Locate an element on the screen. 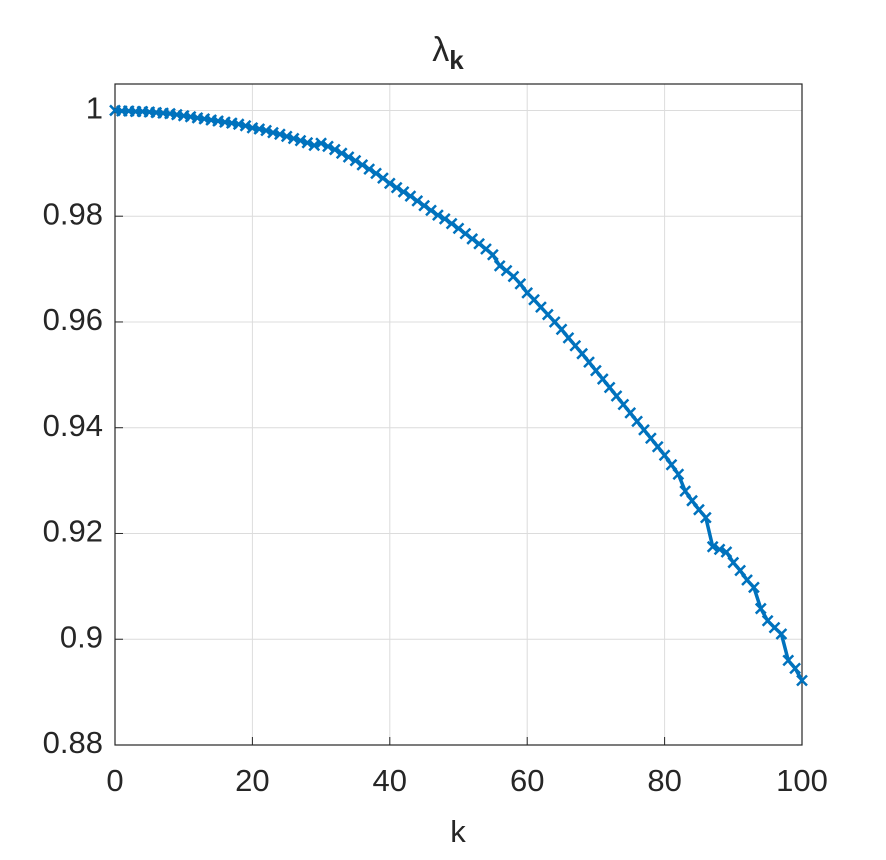  x-tick-label: 40 is located at coordinates (390, 780).